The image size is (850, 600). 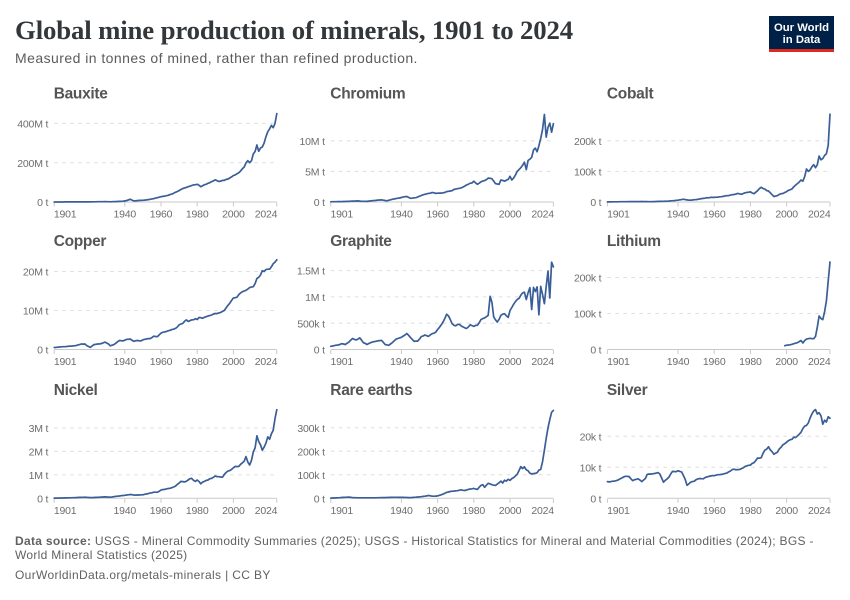 I want to click on svg-text: 10k t, so click(x=591, y=468).